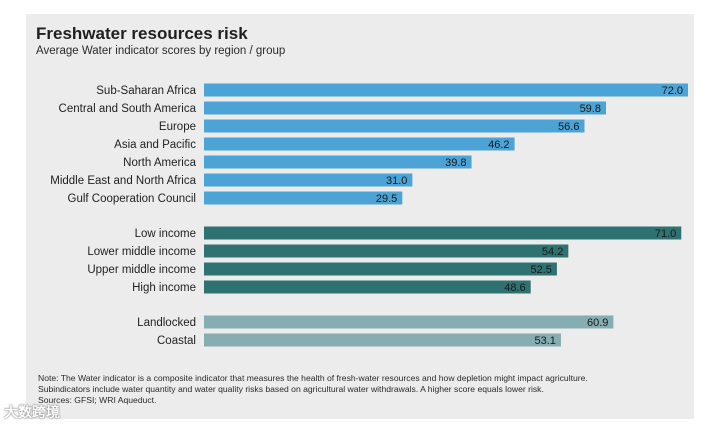  What do you see at coordinates (123, 181) in the screenshot?
I see `category-label: Middle East and North Africa` at bounding box center [123, 181].